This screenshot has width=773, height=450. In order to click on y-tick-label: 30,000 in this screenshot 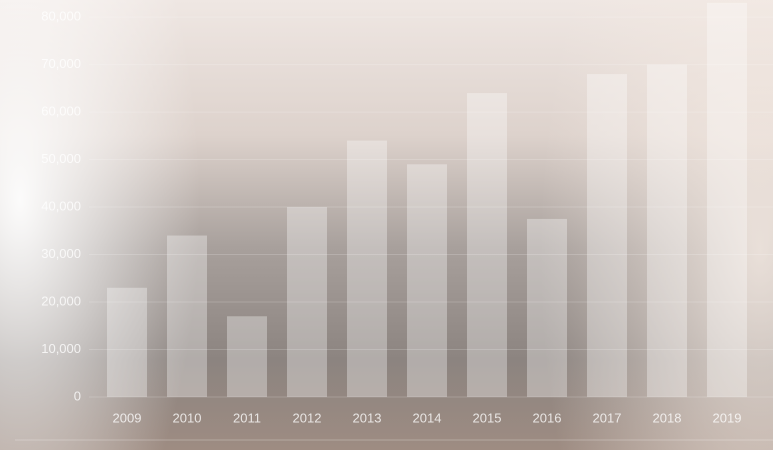, I will do `click(61, 253)`.